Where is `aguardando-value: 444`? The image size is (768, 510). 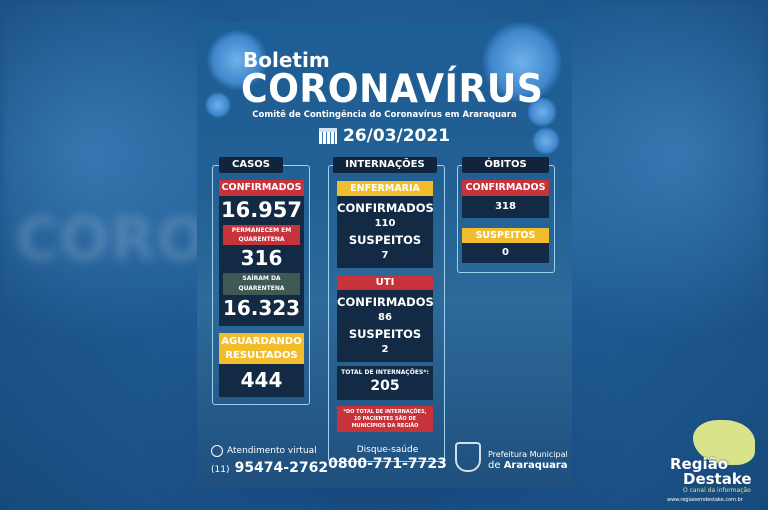 aguardando-value: 444 is located at coordinates (261, 380).